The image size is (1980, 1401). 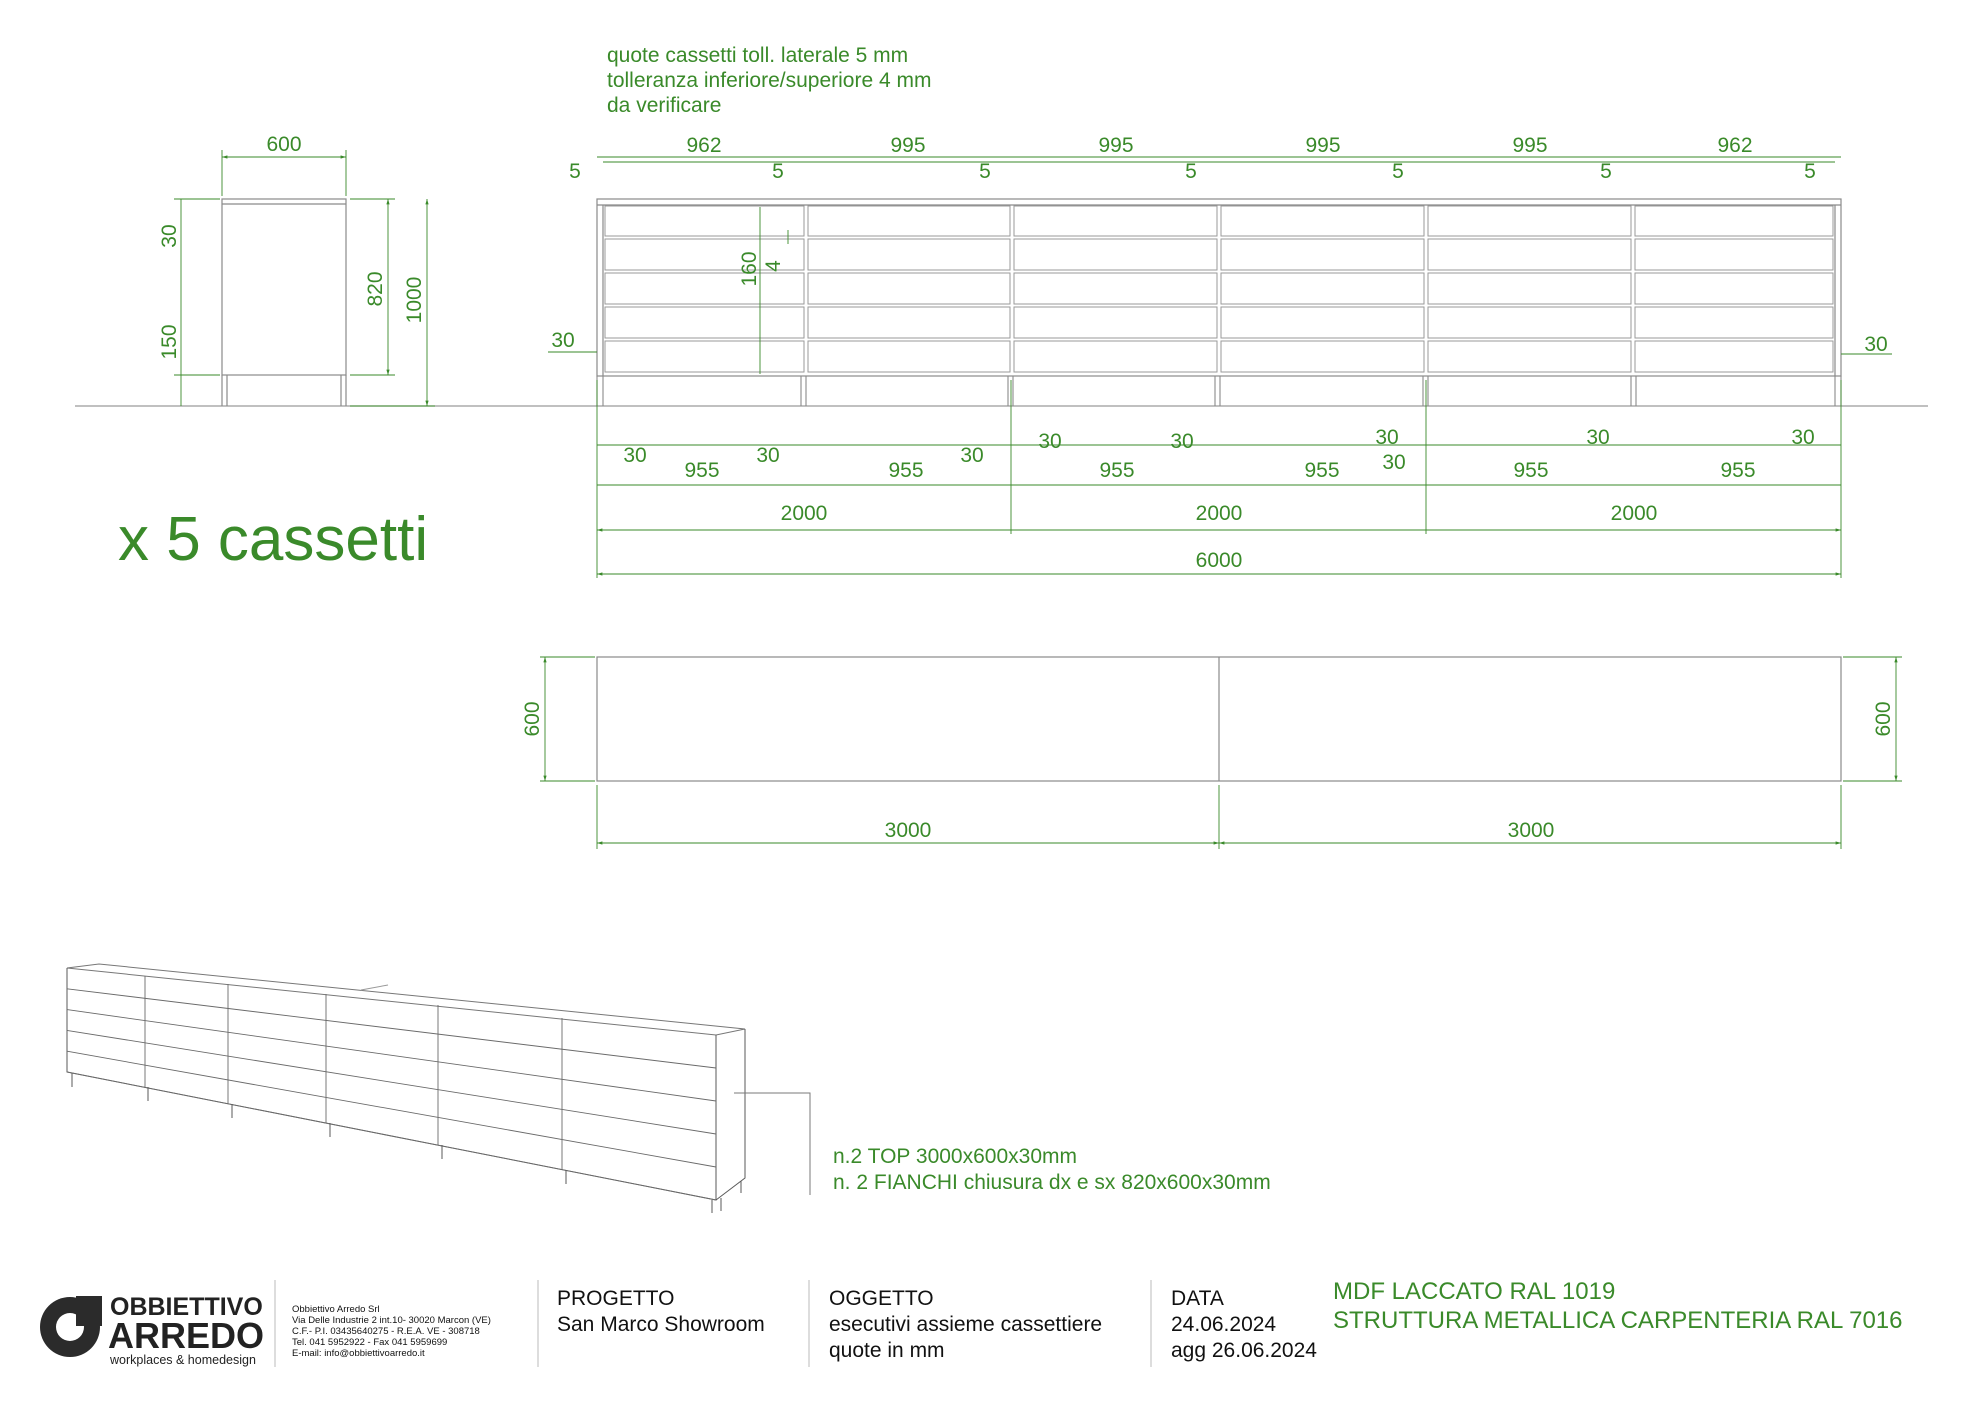 I want to click on side-view-carcass, so click(x=284, y=287).